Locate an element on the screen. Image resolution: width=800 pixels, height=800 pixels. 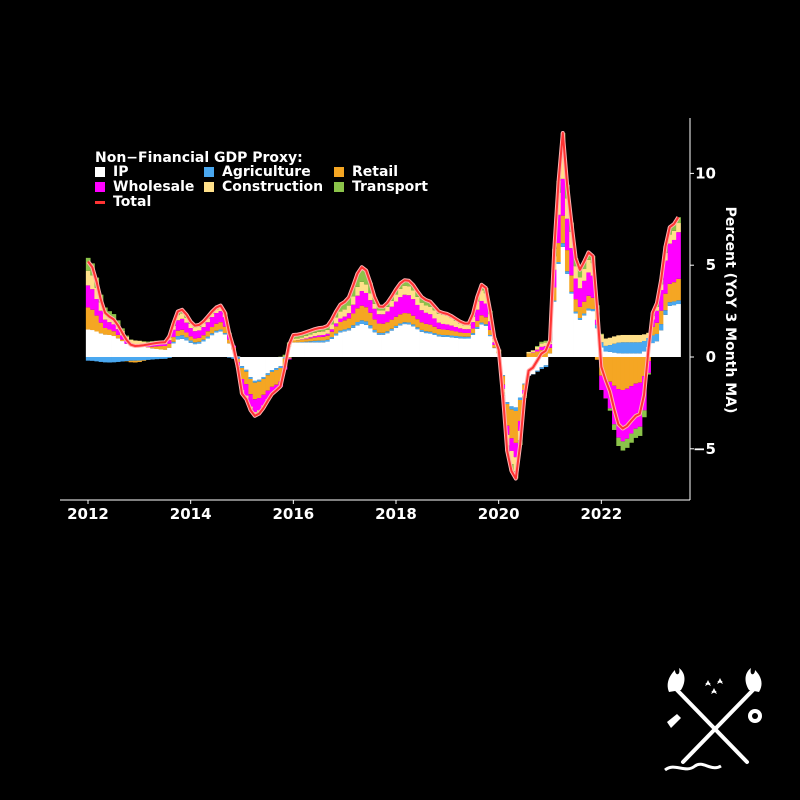
legend-entry: Wholesale is located at coordinates (144, 187).